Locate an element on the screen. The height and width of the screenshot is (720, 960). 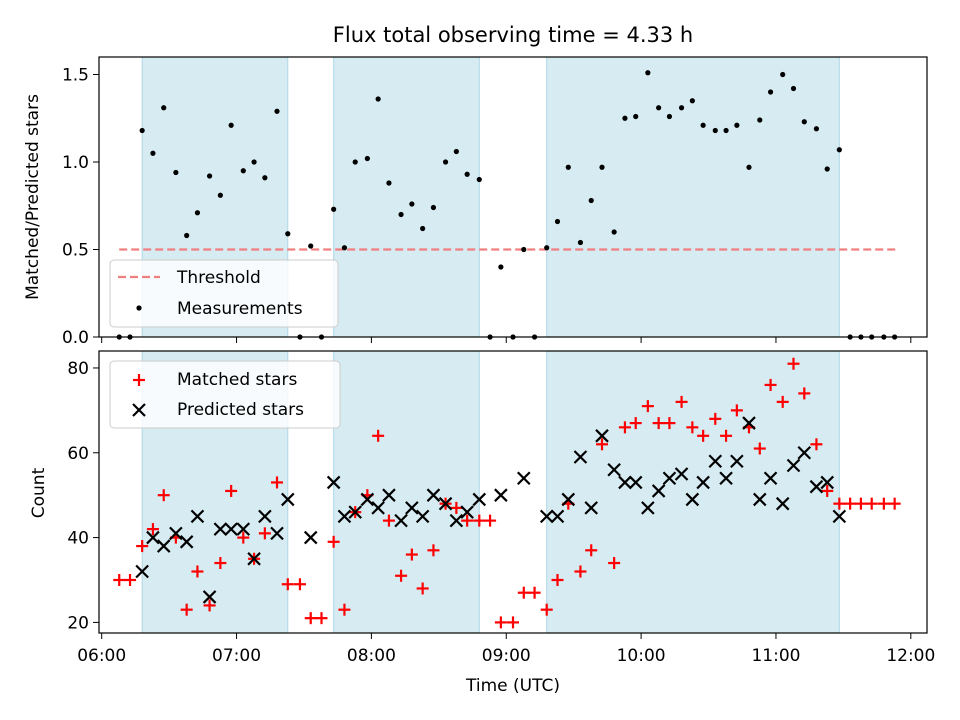
top-legend-box is located at coordinates (224, 293).